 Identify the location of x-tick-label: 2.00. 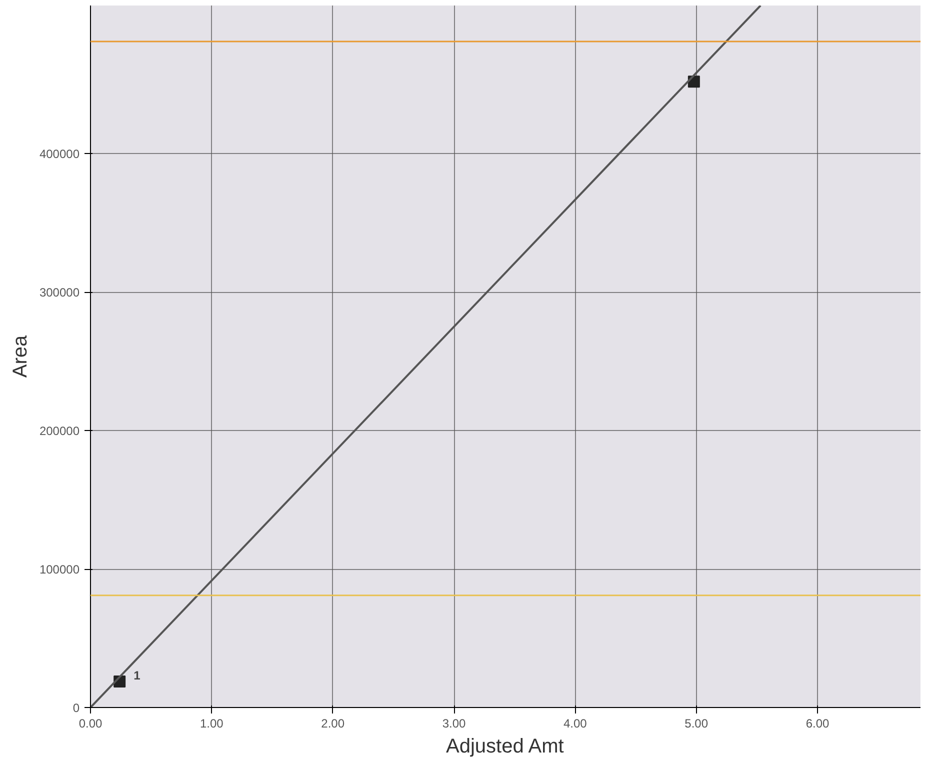
(333, 723).